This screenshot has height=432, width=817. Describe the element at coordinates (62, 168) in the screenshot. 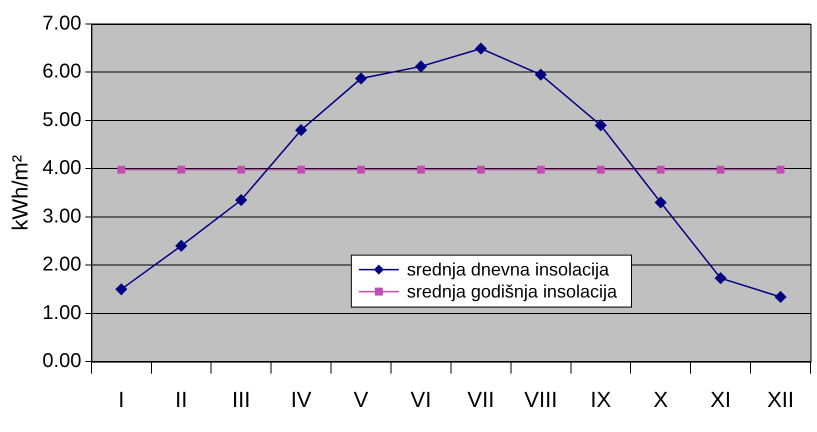

I see `y-tick-label: 4.00` at that location.